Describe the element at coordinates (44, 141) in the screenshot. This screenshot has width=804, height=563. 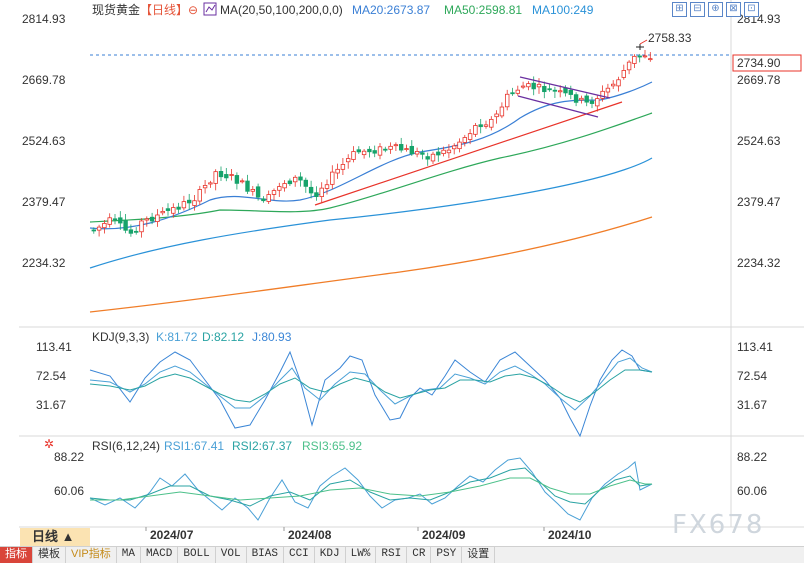
I see `price-axis-left: 2814.93 2669.78 2524.63 2379.47 2234.32` at that location.